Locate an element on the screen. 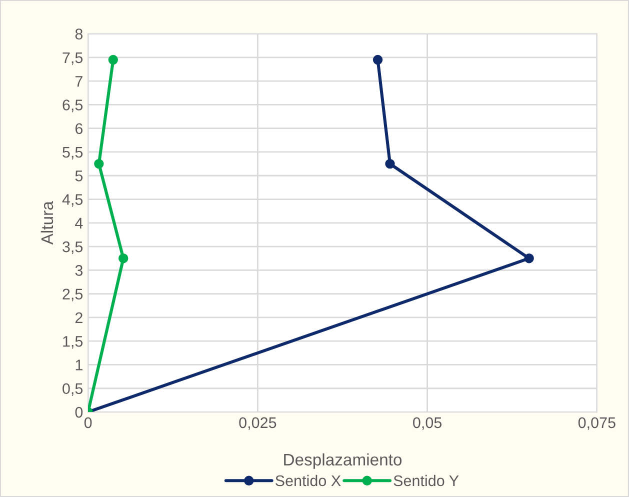  y-tick-label: 0 is located at coordinates (79, 412).